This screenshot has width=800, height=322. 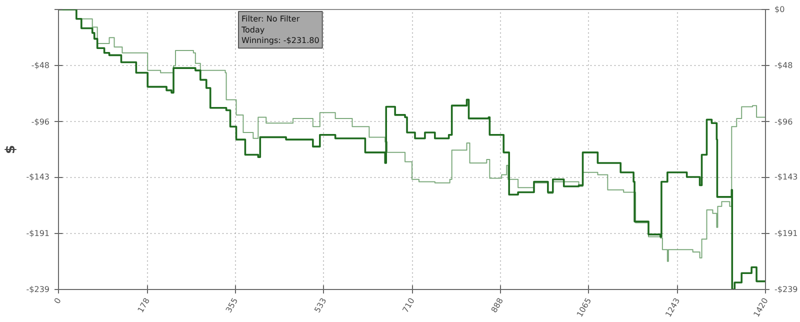 What do you see at coordinates (38, 233) in the screenshot?
I see `y-tick-label: -$191` at bounding box center [38, 233].